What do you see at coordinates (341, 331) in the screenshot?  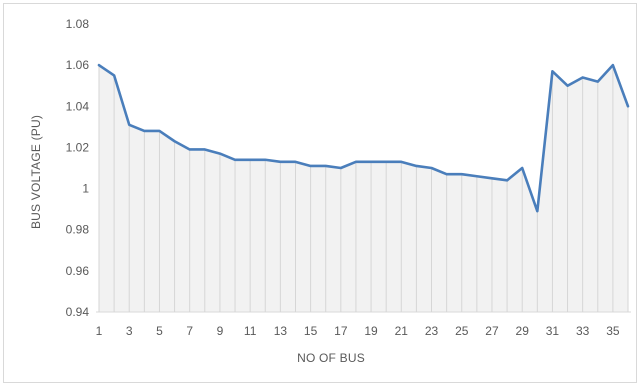 I see `x-tick-label: 17` at bounding box center [341, 331].